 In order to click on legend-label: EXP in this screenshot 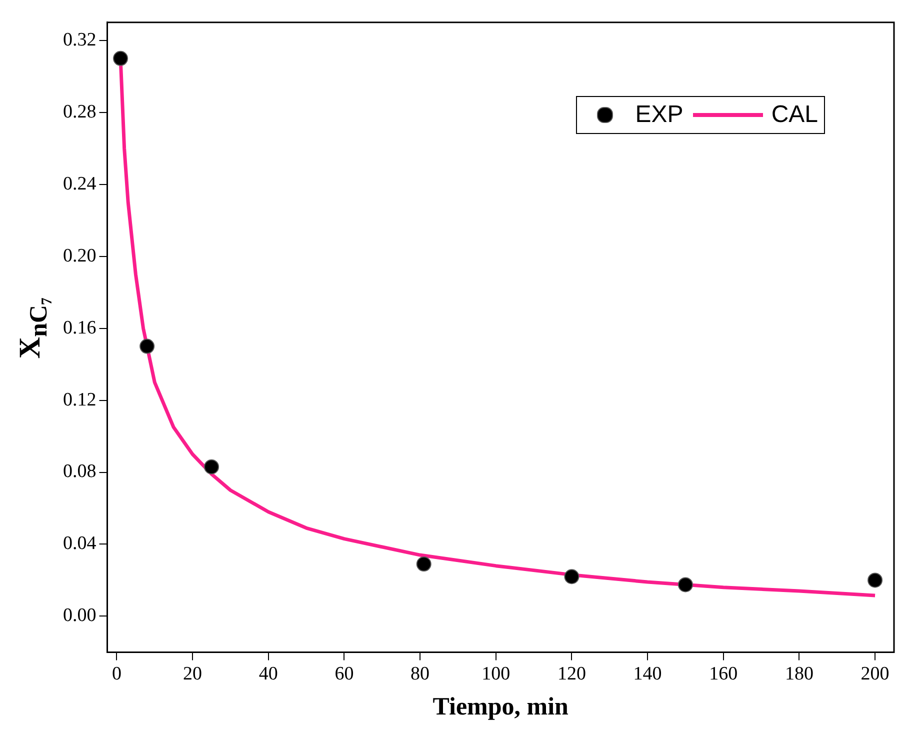, I will do `click(659, 115)`.